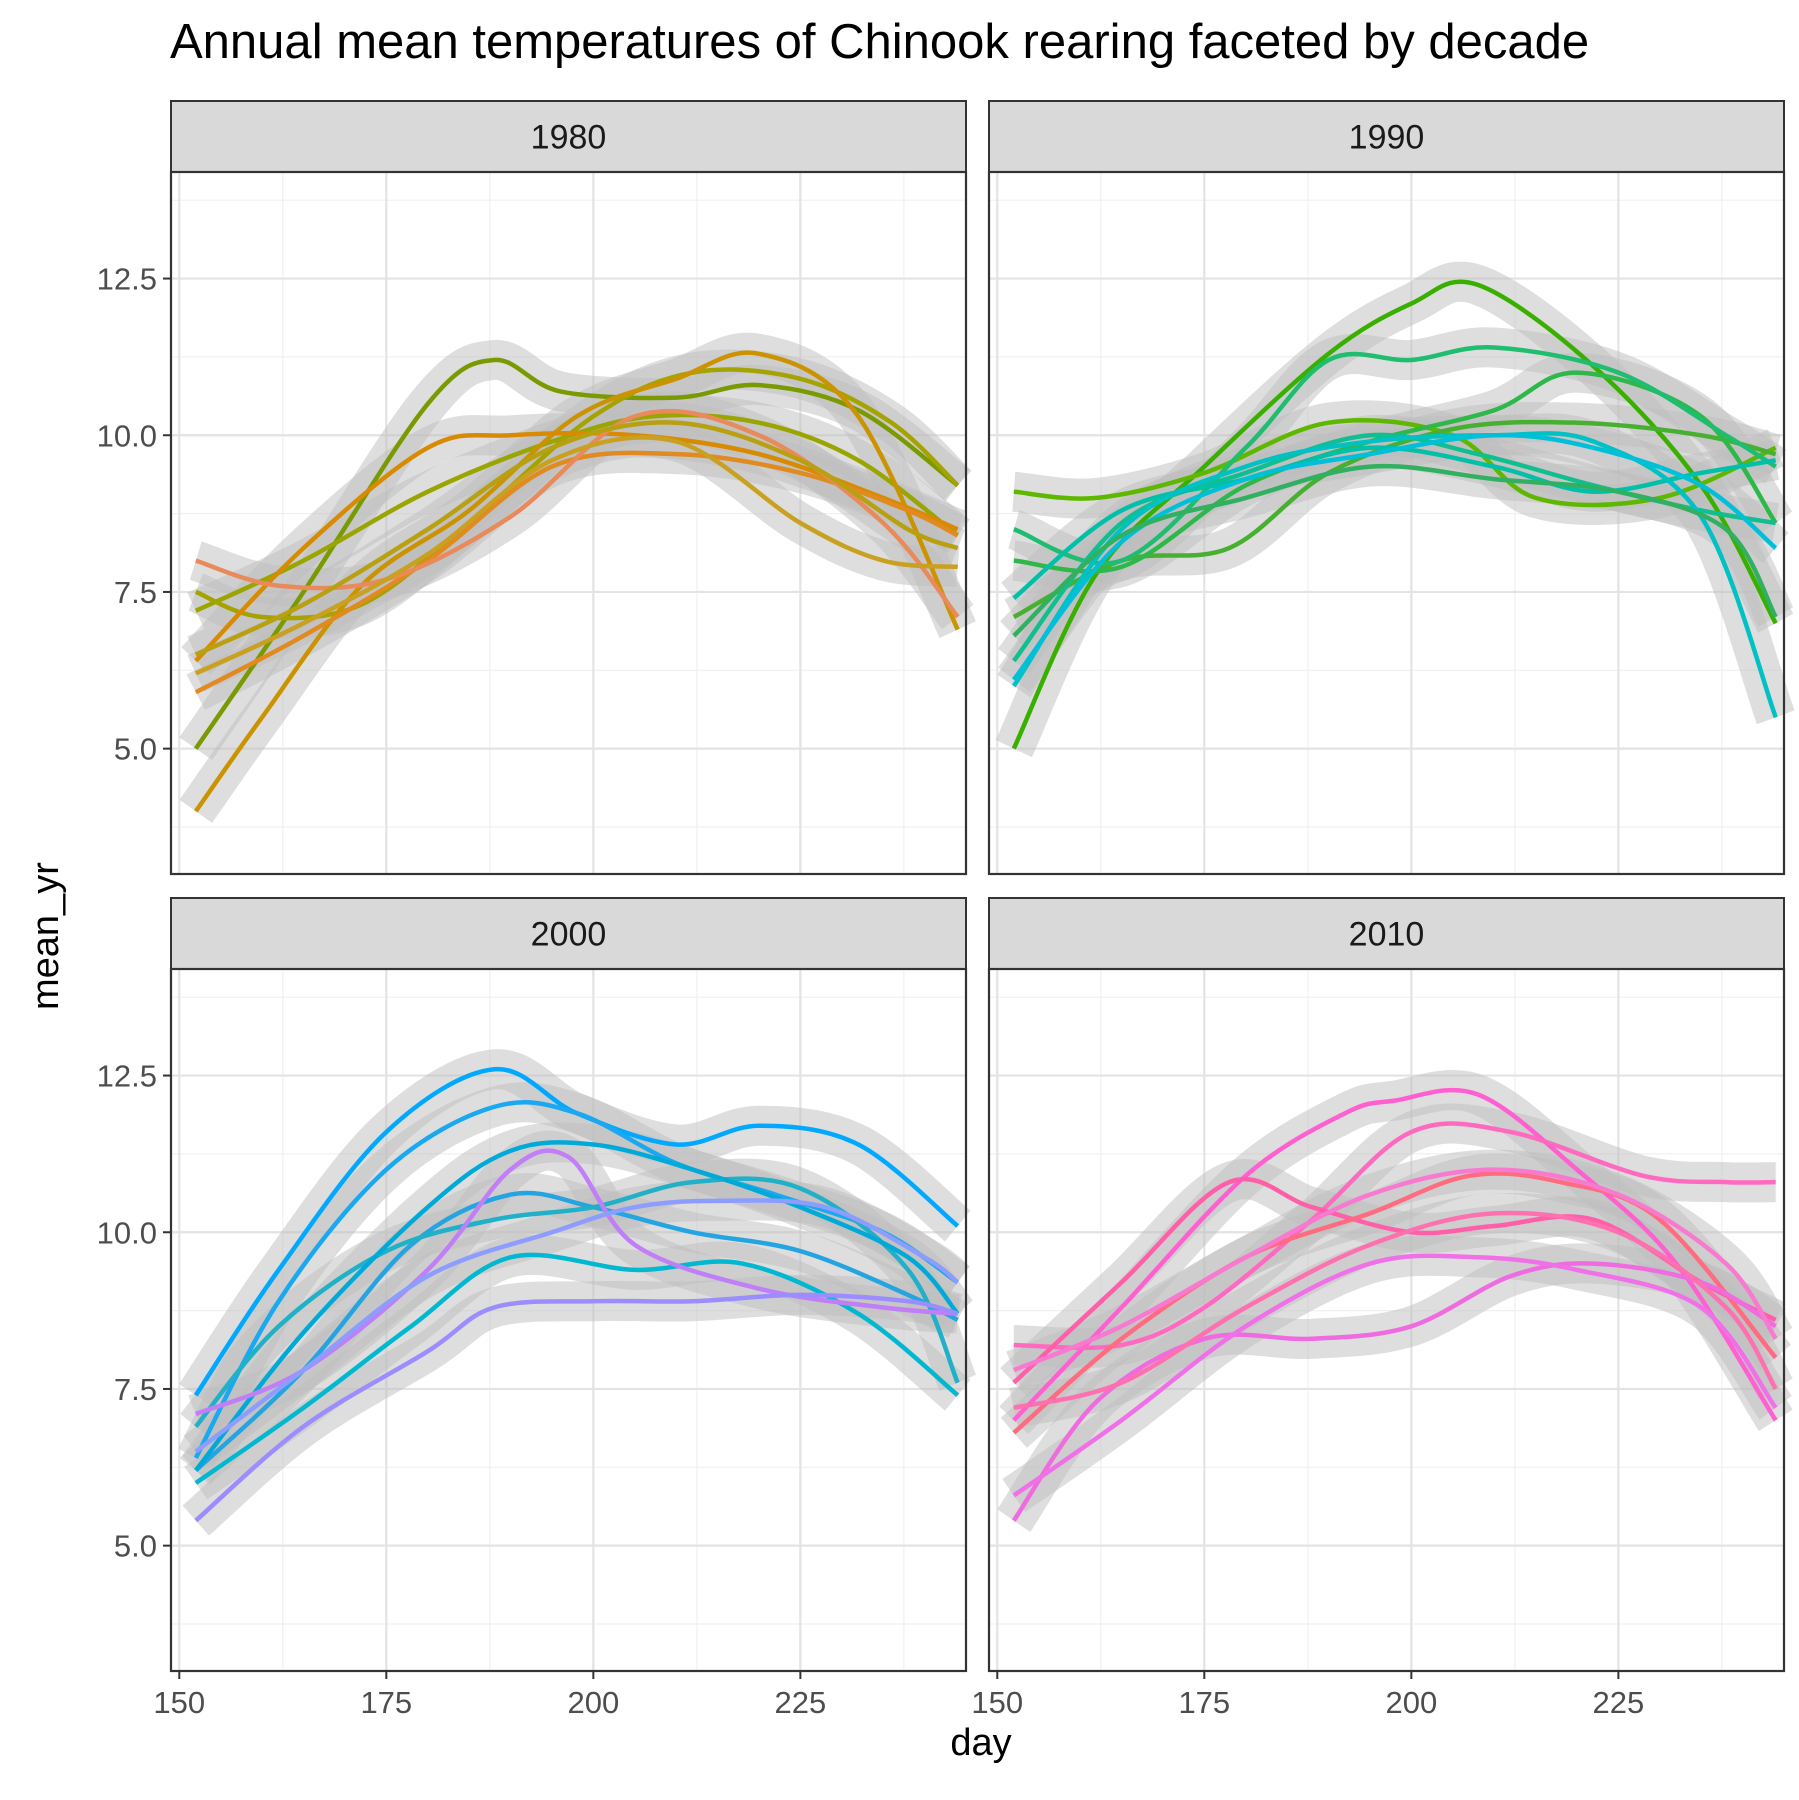 The image size is (1799, 1800). I want to click on facet-strip-label: 1990, so click(1387, 138).